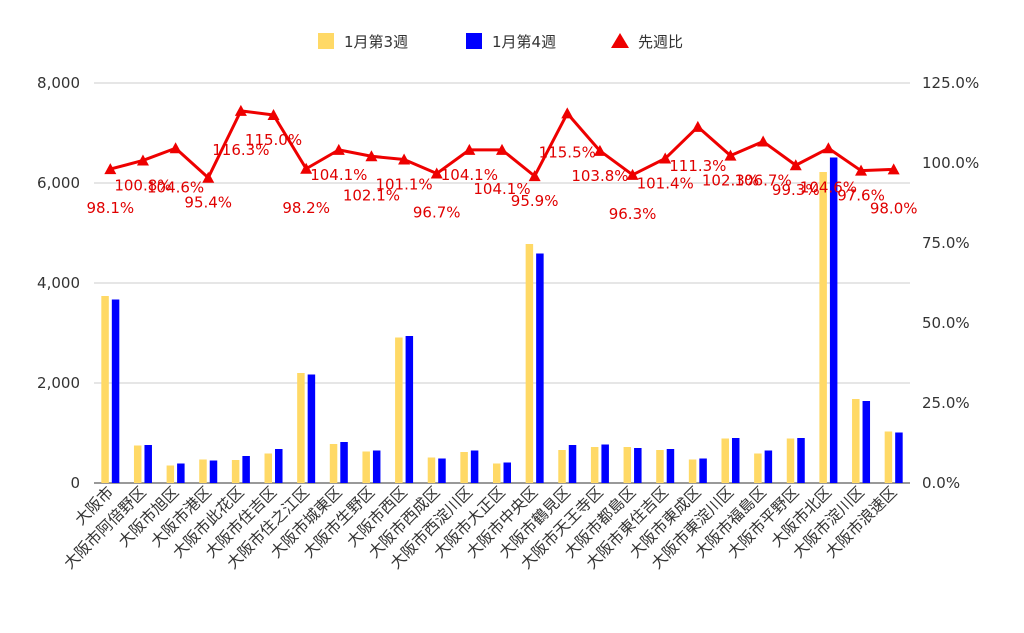 The width and height of the screenshot is (1024, 633). Describe the element at coordinates (763, 181) in the screenshot. I see `ratio-data-label: 106.7%` at that location.